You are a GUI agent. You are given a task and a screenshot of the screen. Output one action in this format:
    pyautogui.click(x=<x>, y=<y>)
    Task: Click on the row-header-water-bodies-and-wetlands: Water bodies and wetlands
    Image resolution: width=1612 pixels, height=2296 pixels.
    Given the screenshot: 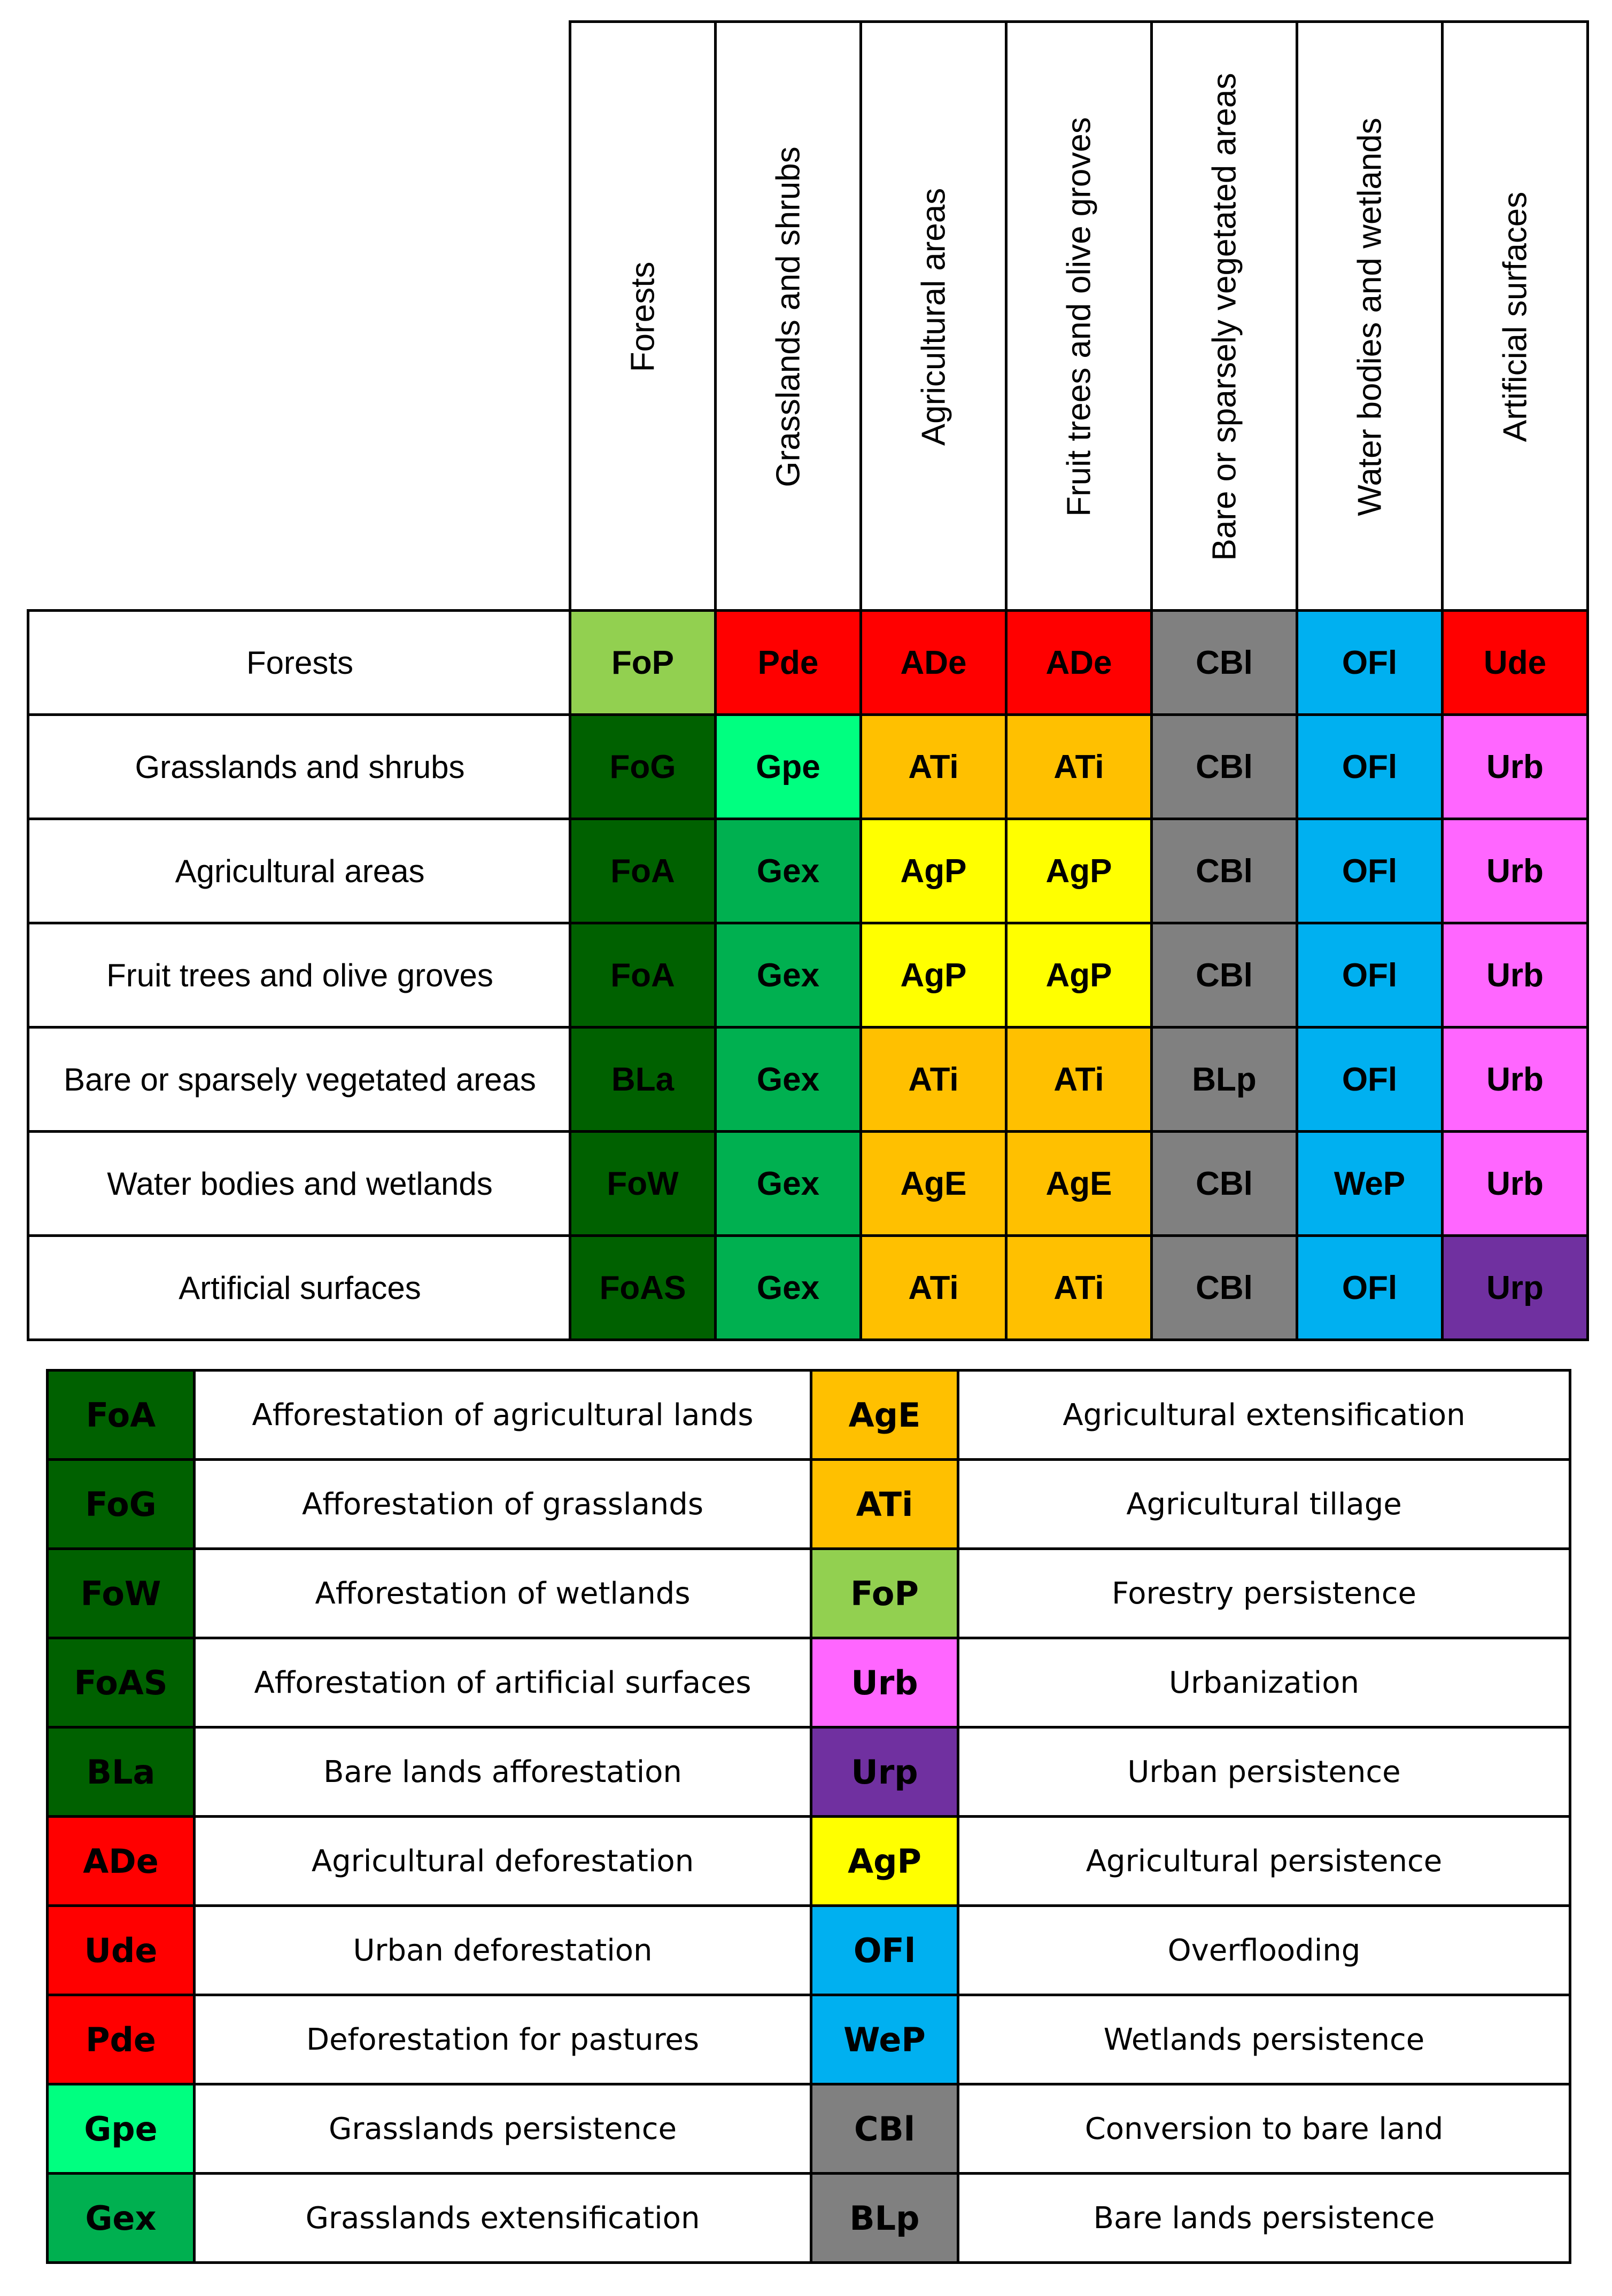 What is the action you would take?
    pyautogui.click(x=300, y=1184)
    